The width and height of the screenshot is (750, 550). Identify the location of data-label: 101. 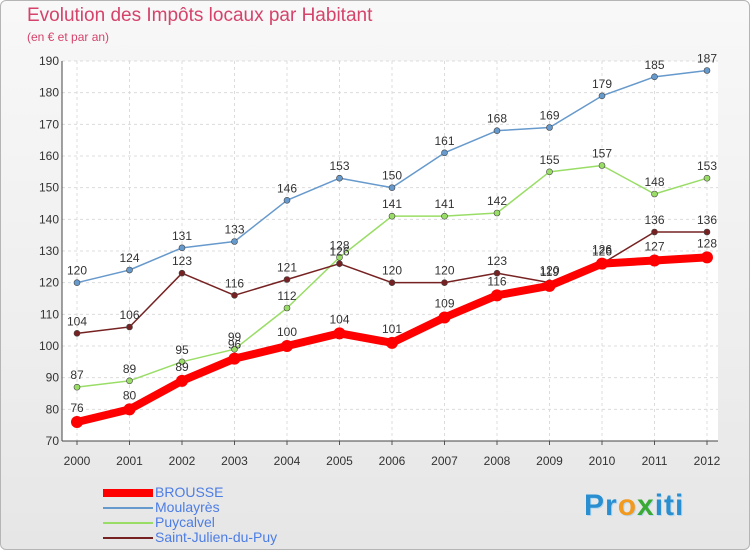
(392, 329).